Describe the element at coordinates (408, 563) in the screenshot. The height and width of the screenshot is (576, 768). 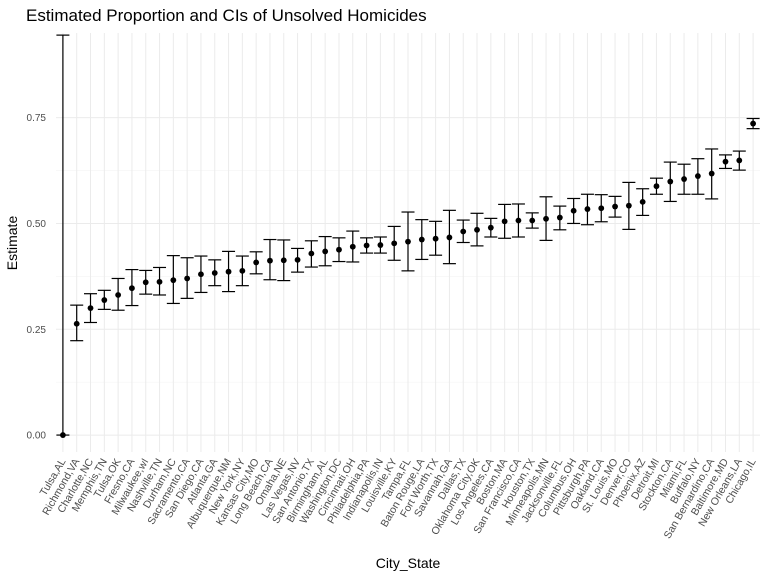
I see `x-axis-title: City_State` at that location.